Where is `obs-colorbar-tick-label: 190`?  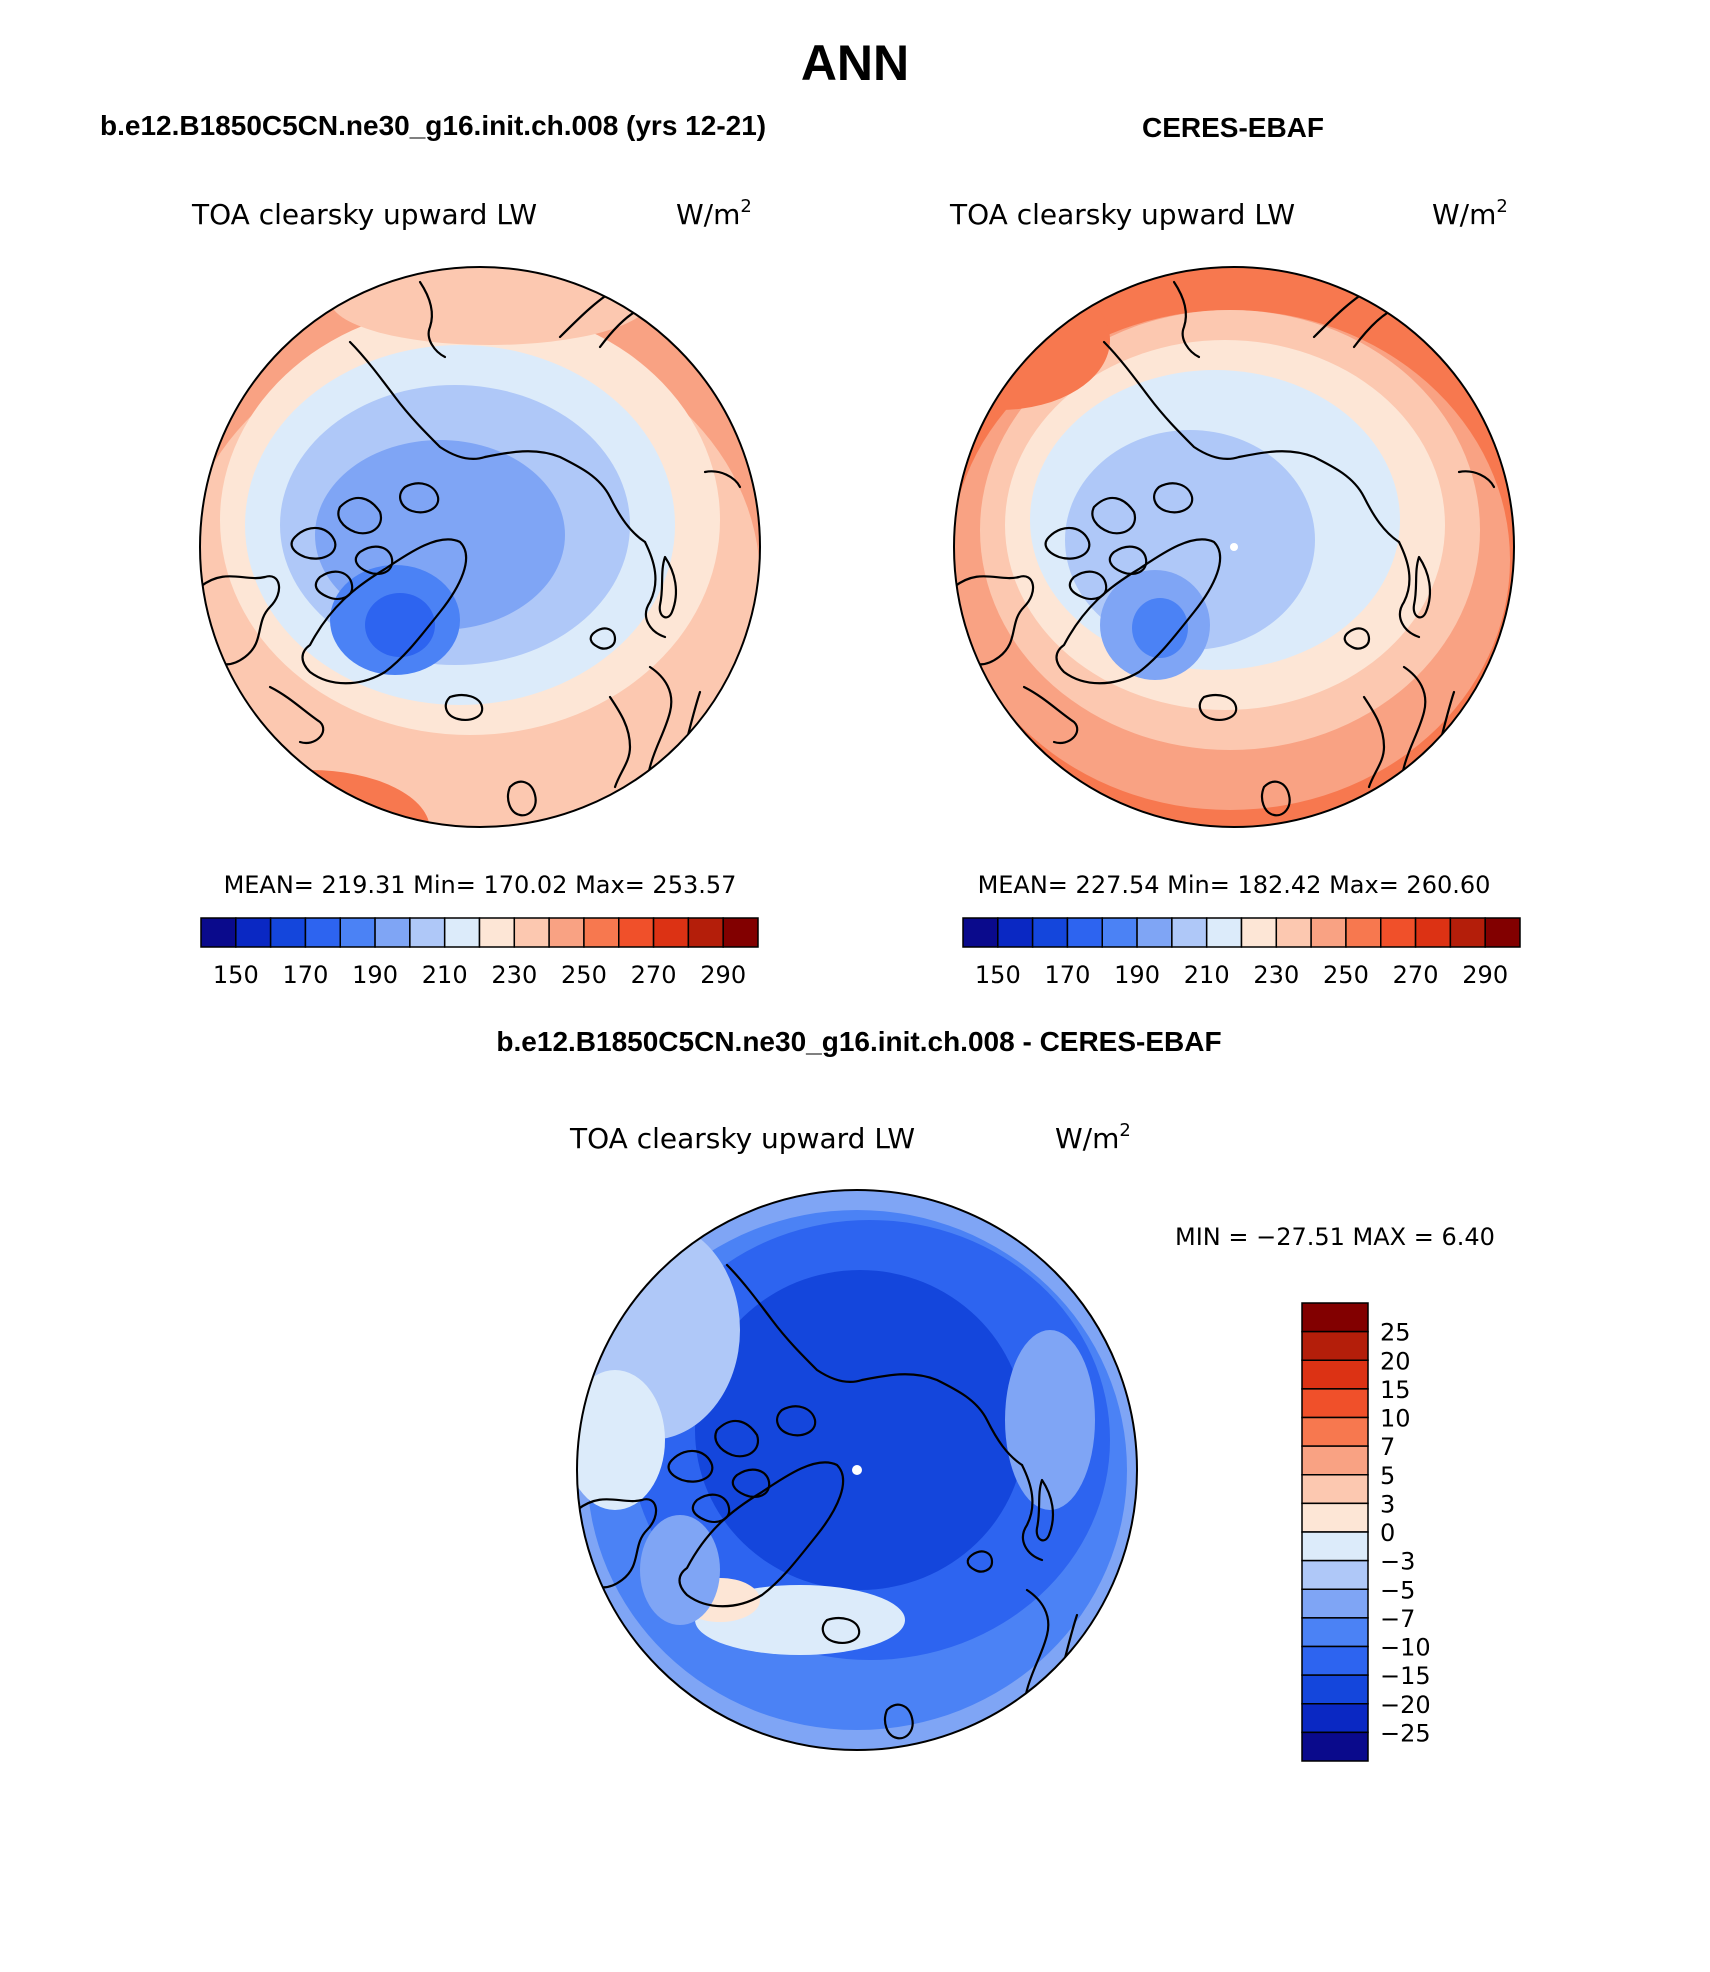
obs-colorbar-tick-label: 190 is located at coordinates (1137, 975).